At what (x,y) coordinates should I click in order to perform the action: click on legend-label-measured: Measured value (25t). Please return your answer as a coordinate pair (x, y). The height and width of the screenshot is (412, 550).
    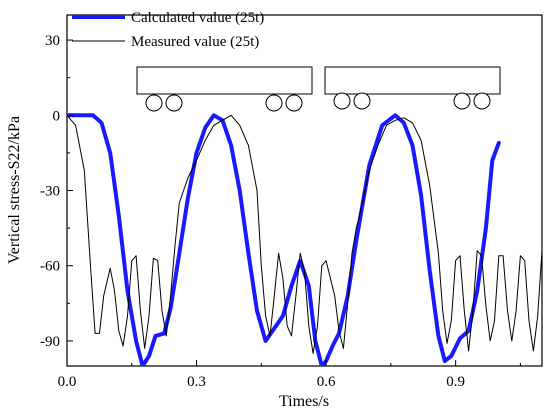
    Looking at the image, I should click on (195, 42).